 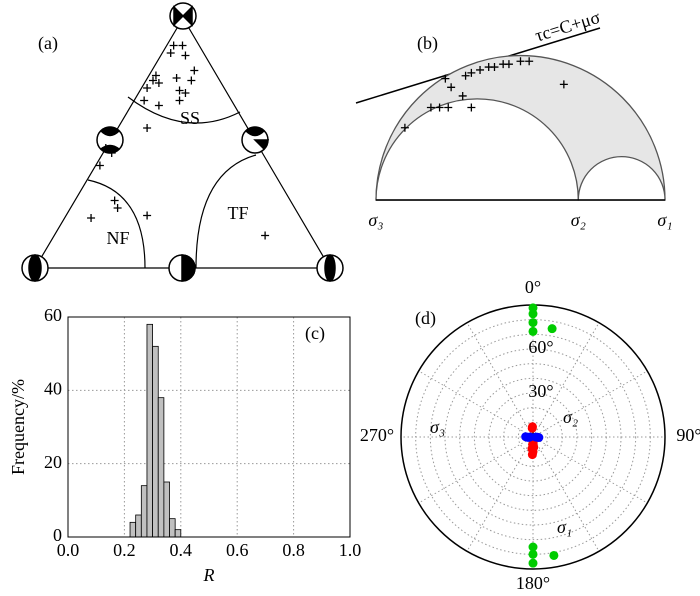 I want to click on x-tick-label: 0.6, so click(x=237, y=550).